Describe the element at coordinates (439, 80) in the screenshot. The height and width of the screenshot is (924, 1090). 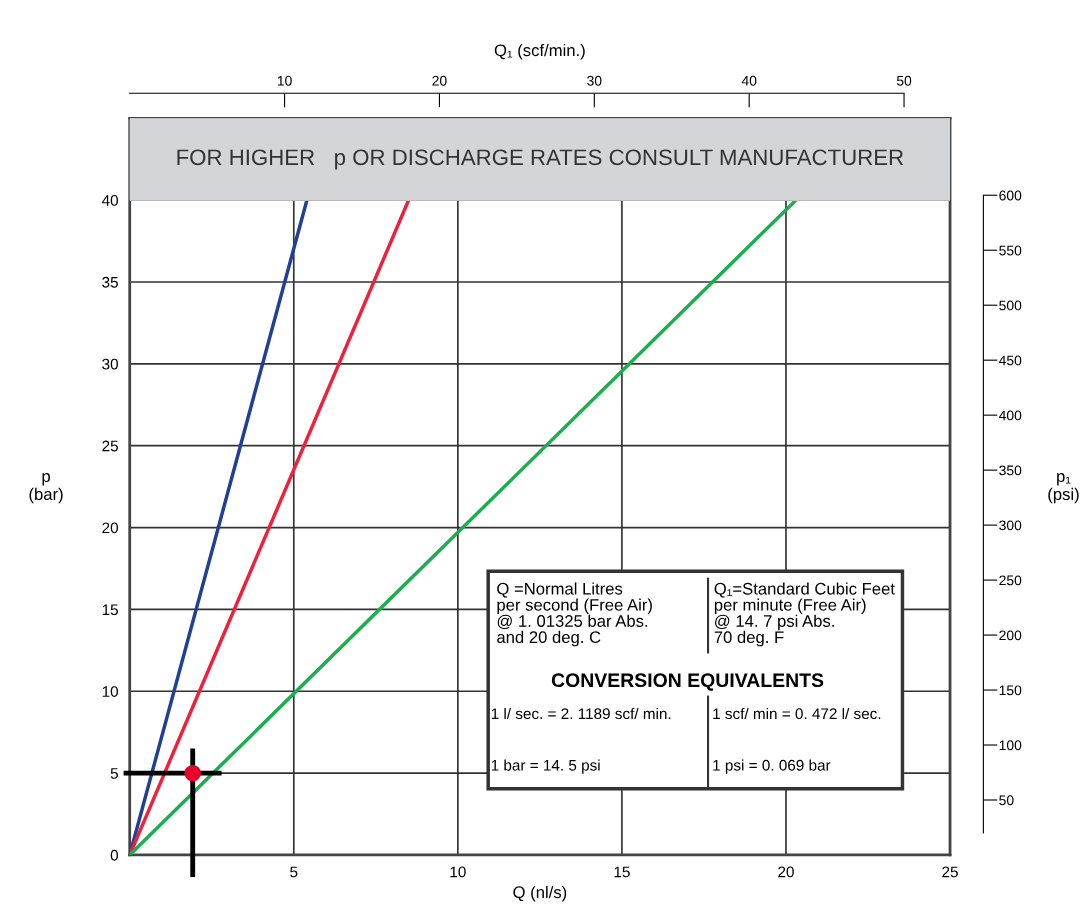
I see `x2-tick-label: 20` at that location.